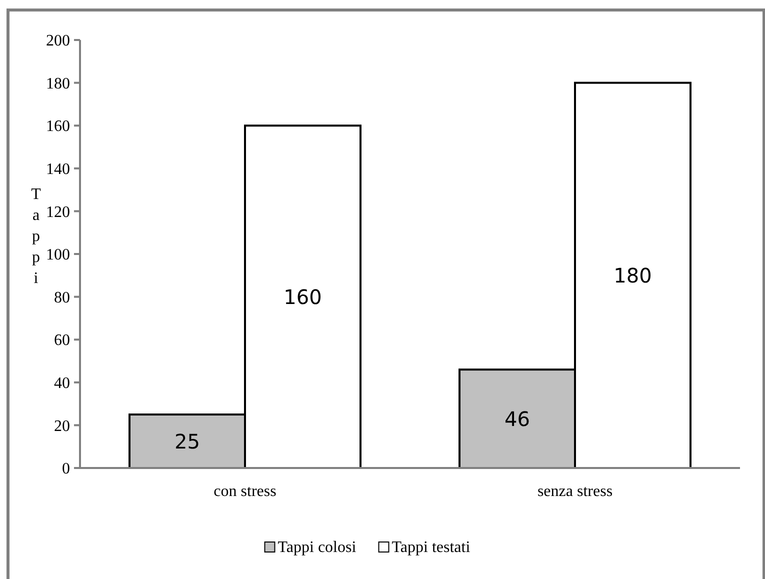 The image size is (765, 579). Describe the element at coordinates (58, 127) in the screenshot. I see `y-tick-label: 160` at that location.